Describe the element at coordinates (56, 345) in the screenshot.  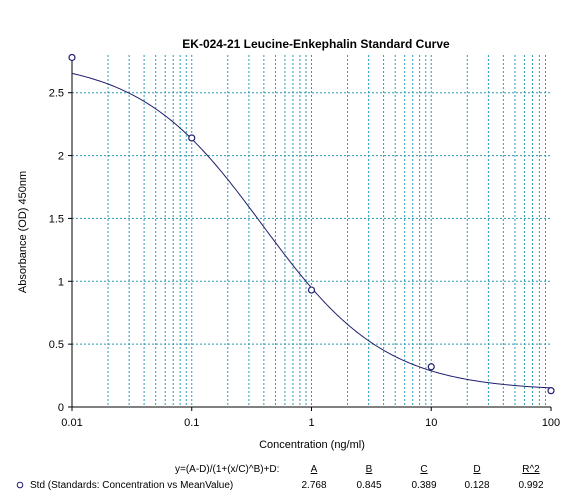
I see `y-tick-label: 0.5` at that location.